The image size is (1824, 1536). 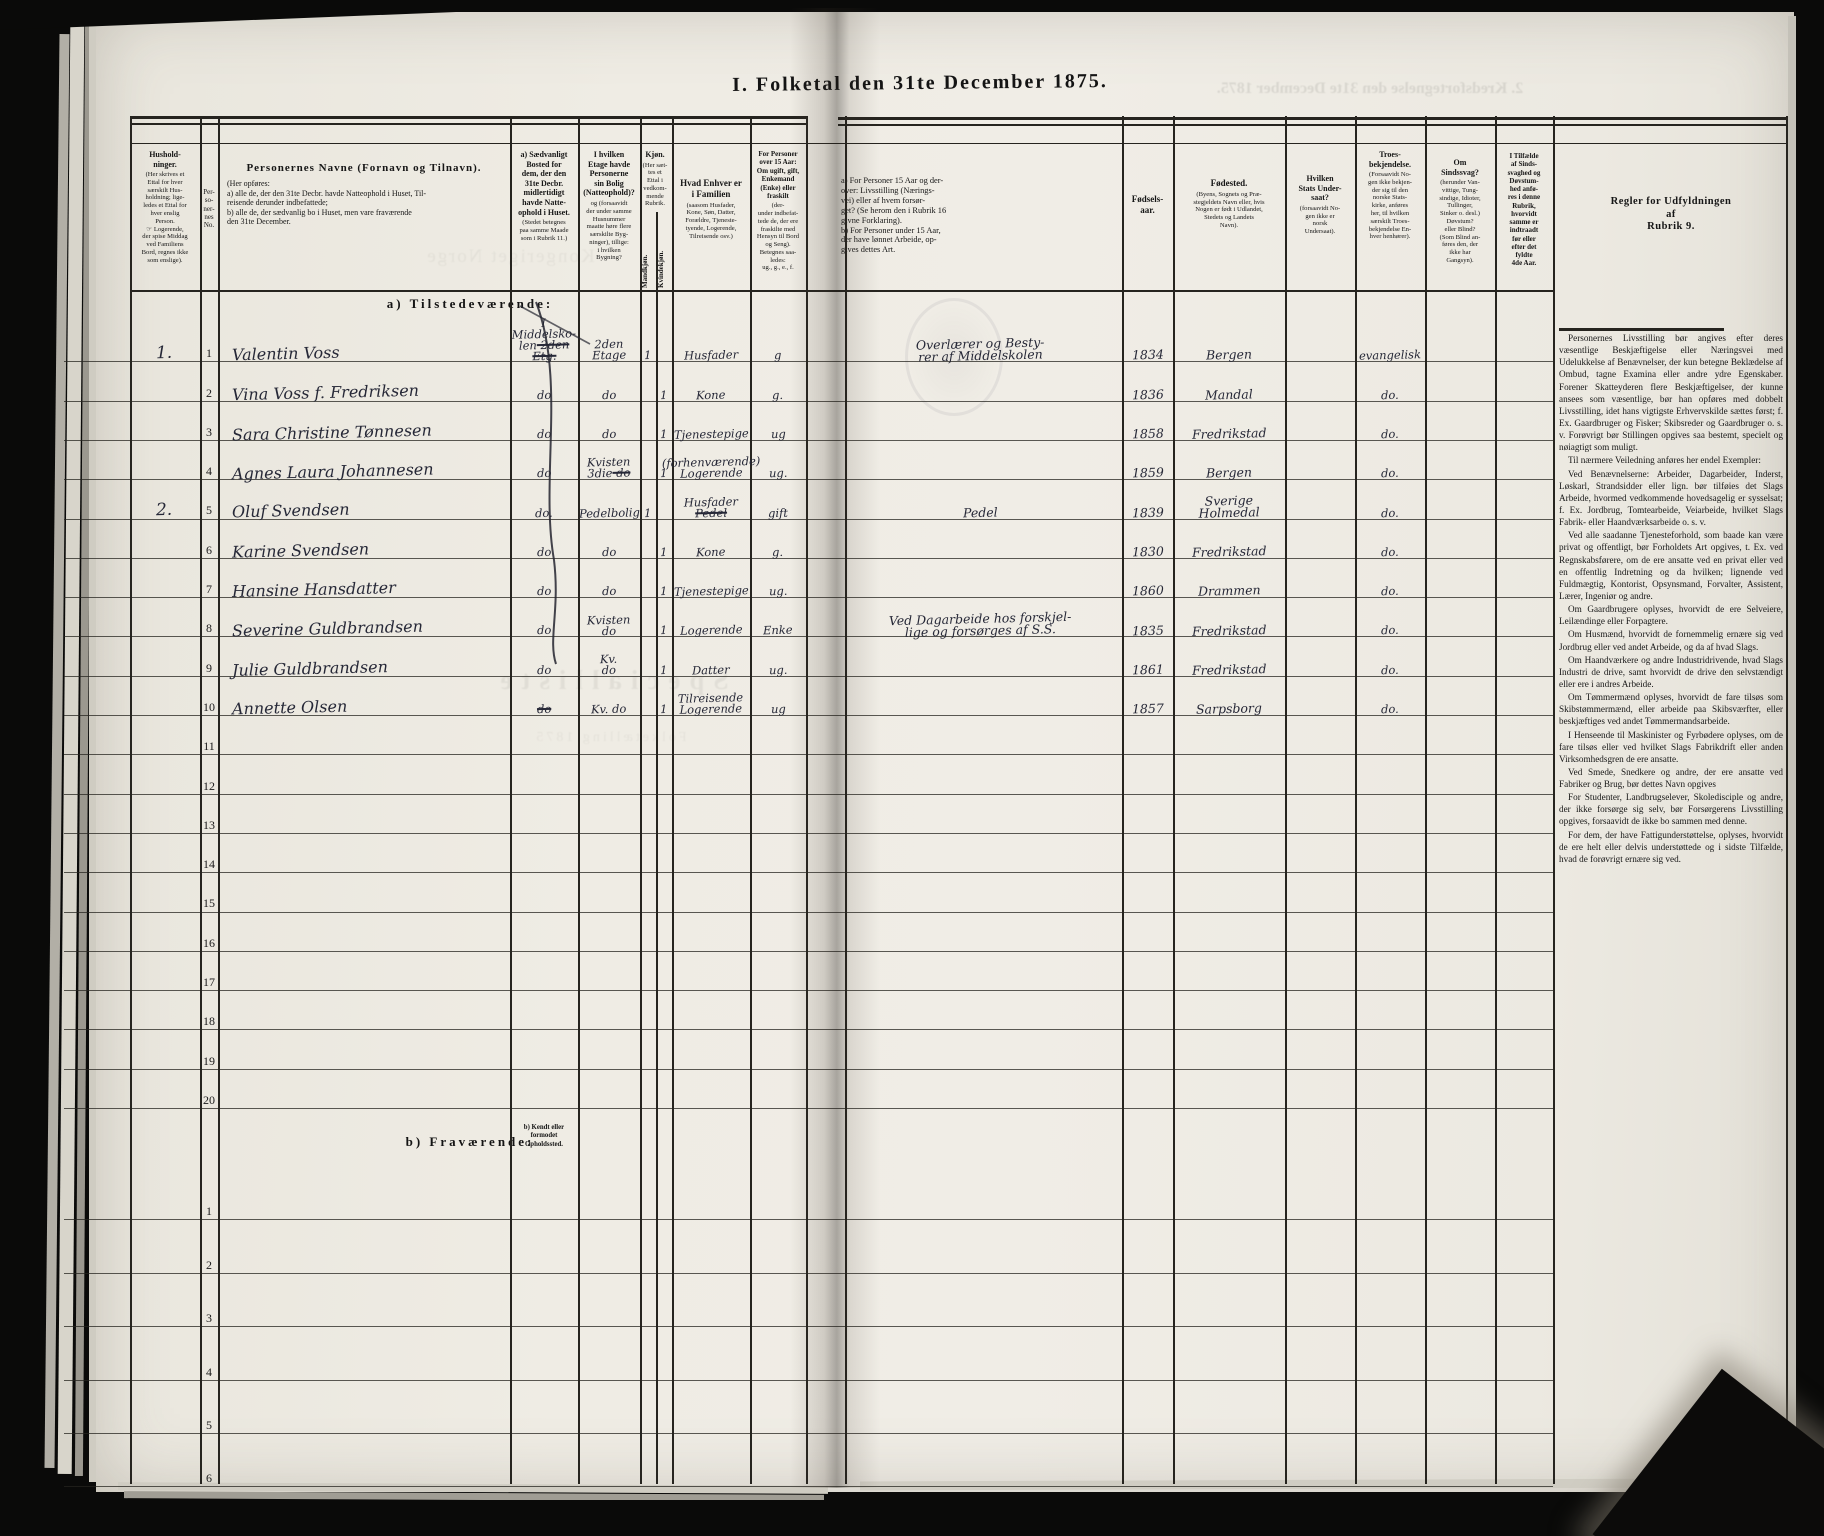 I want to click on section-b-note: b) Kendt eller formodet Opholdssted., so click(x=544, y=1136).